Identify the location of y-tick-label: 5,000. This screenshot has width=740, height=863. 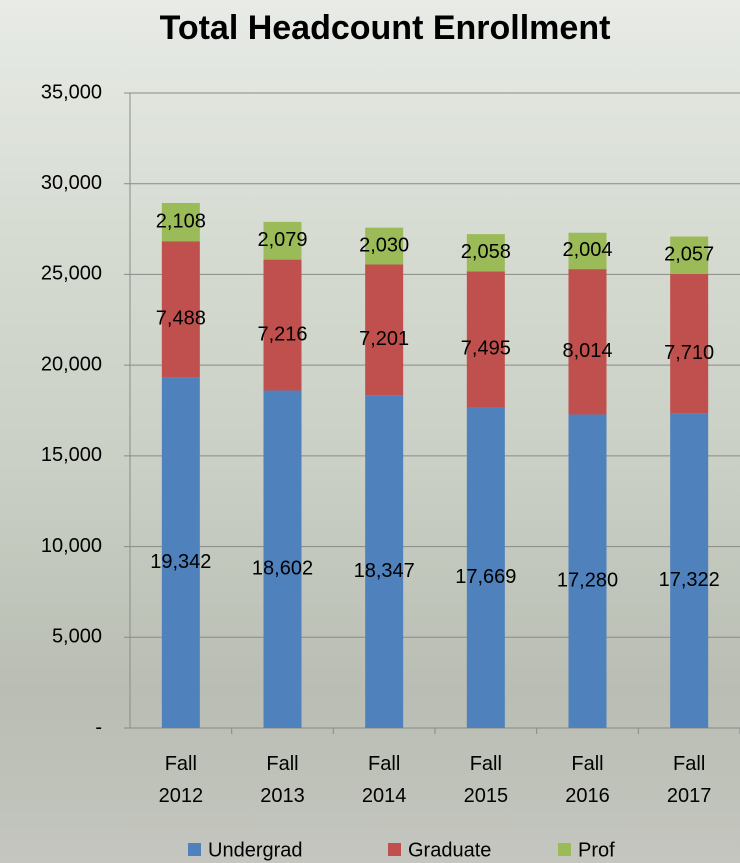
(77, 637).